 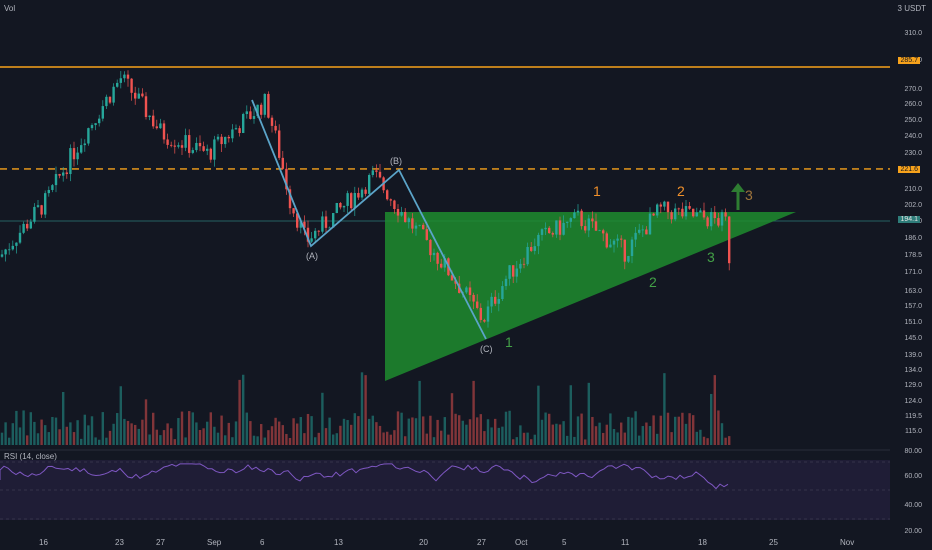 I want to click on price-tick: 178.5, so click(x=913, y=255).